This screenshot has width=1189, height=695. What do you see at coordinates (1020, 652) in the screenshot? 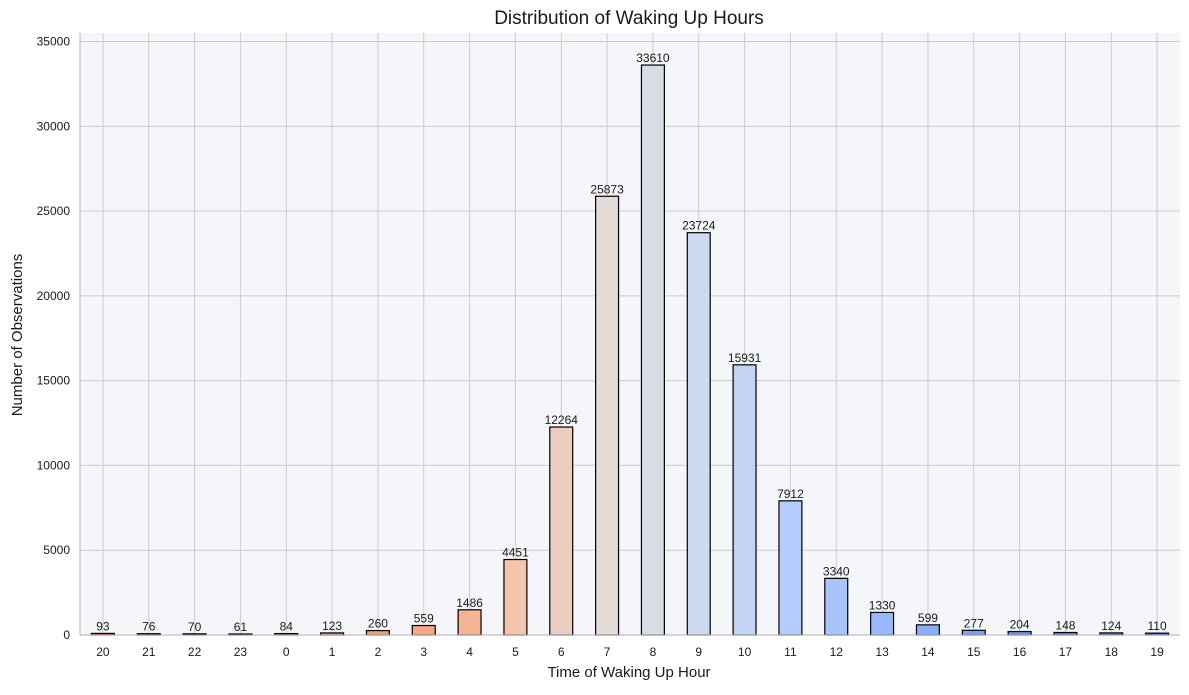
I see `x-tick-label: 16` at bounding box center [1020, 652].